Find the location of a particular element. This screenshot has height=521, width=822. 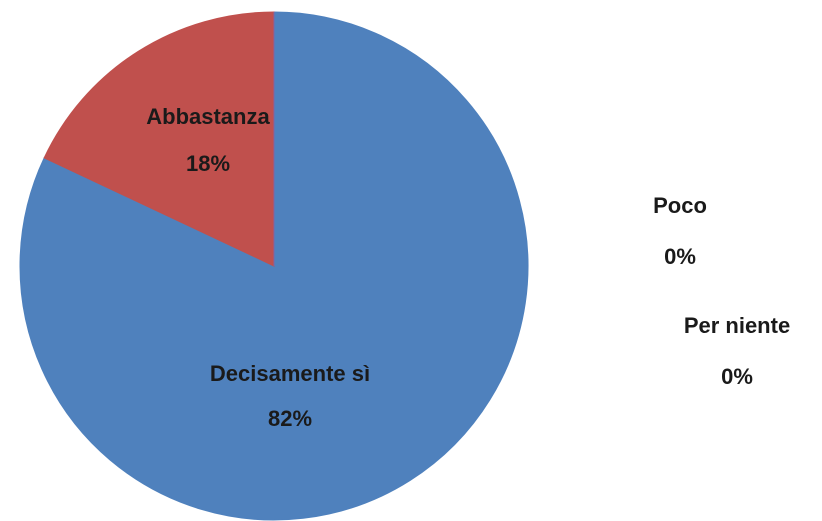

pie-slice is located at coordinates (159, 139).